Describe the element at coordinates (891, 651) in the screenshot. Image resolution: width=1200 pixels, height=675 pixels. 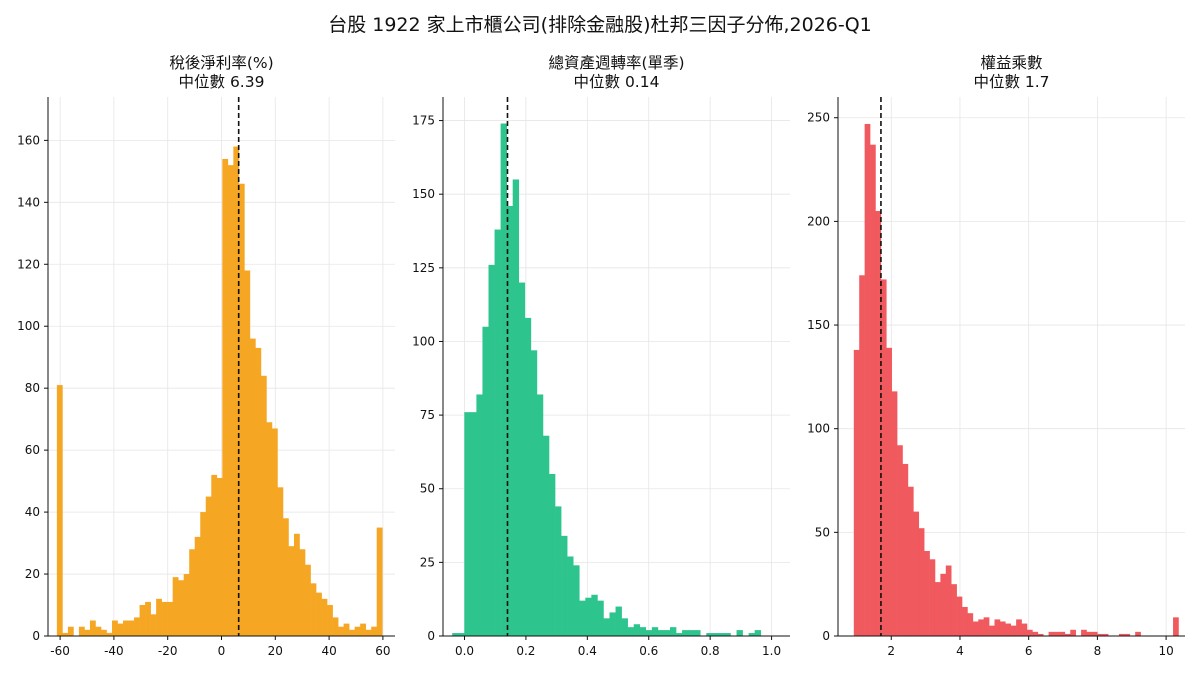
I see `x-tick-label: 2` at that location.